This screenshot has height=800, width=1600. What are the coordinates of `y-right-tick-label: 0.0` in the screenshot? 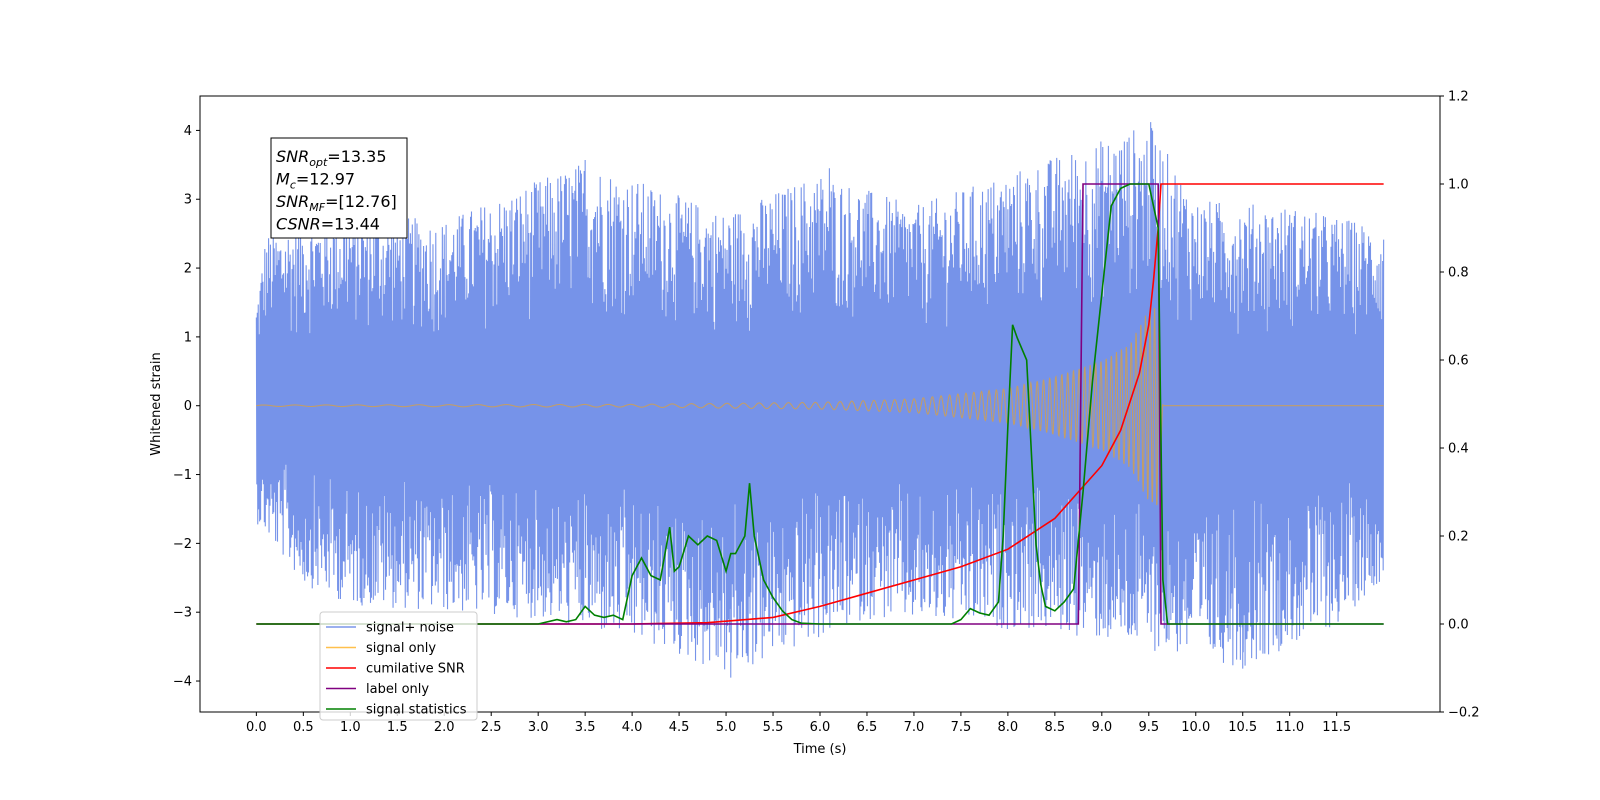 It's located at (1458, 625).